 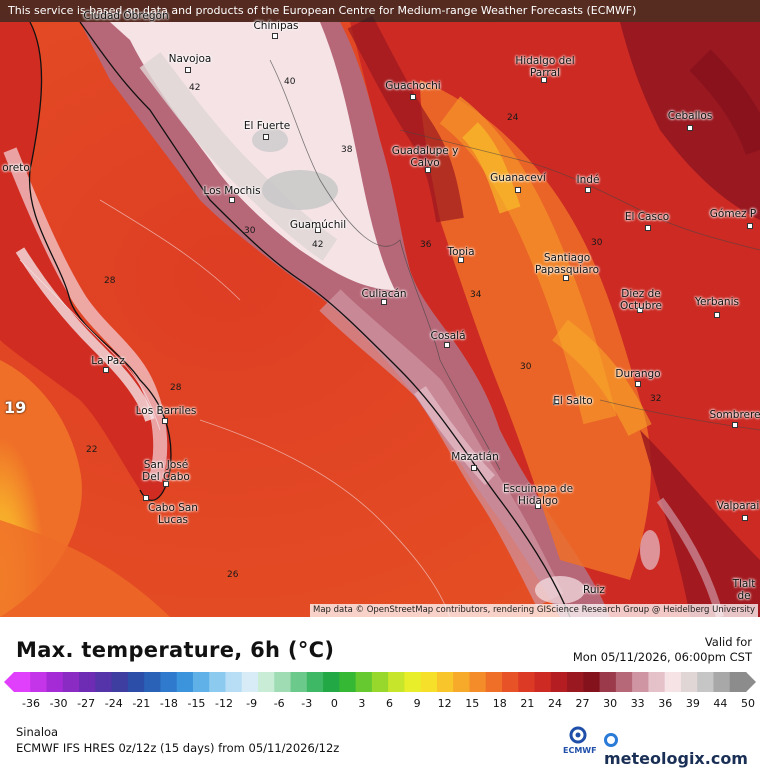 What do you see at coordinates (641, 300) in the screenshot?
I see `city-diez-de-octubre: Diez de Octubre` at bounding box center [641, 300].